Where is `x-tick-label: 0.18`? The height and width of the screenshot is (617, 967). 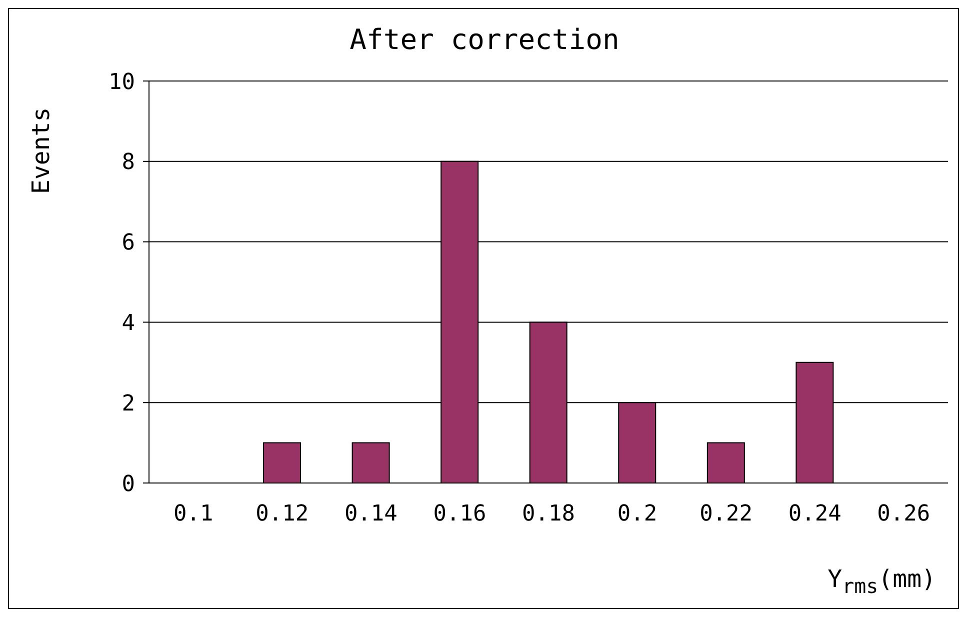
x-tick-label: 0.18 is located at coordinates (548, 514).